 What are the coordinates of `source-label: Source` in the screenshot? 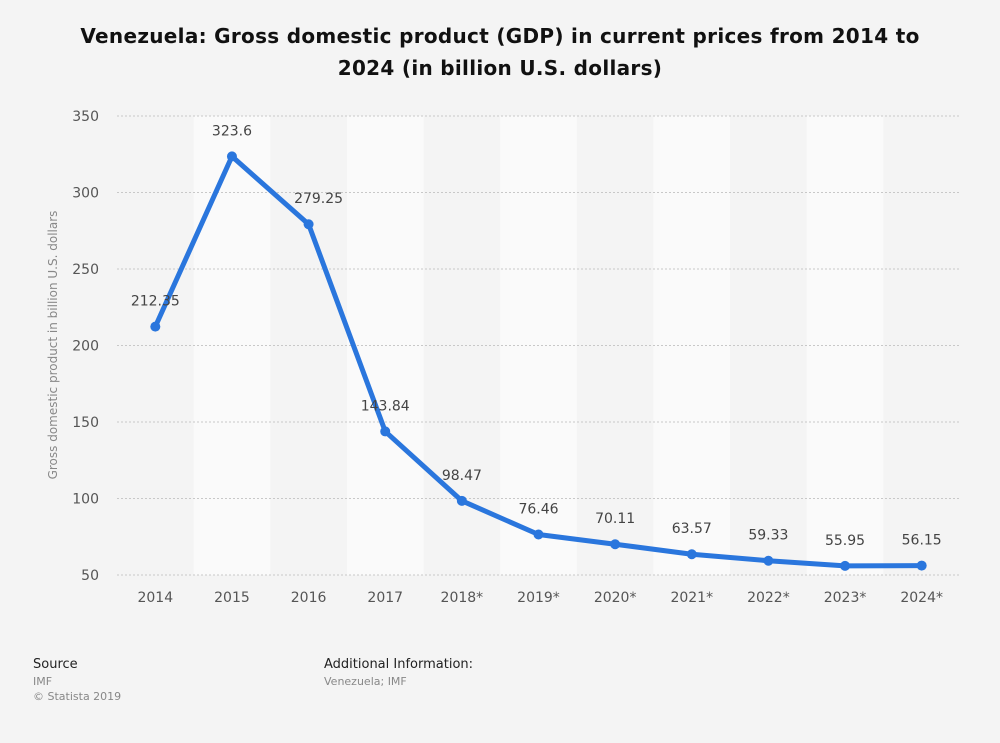 It's located at (55, 664).